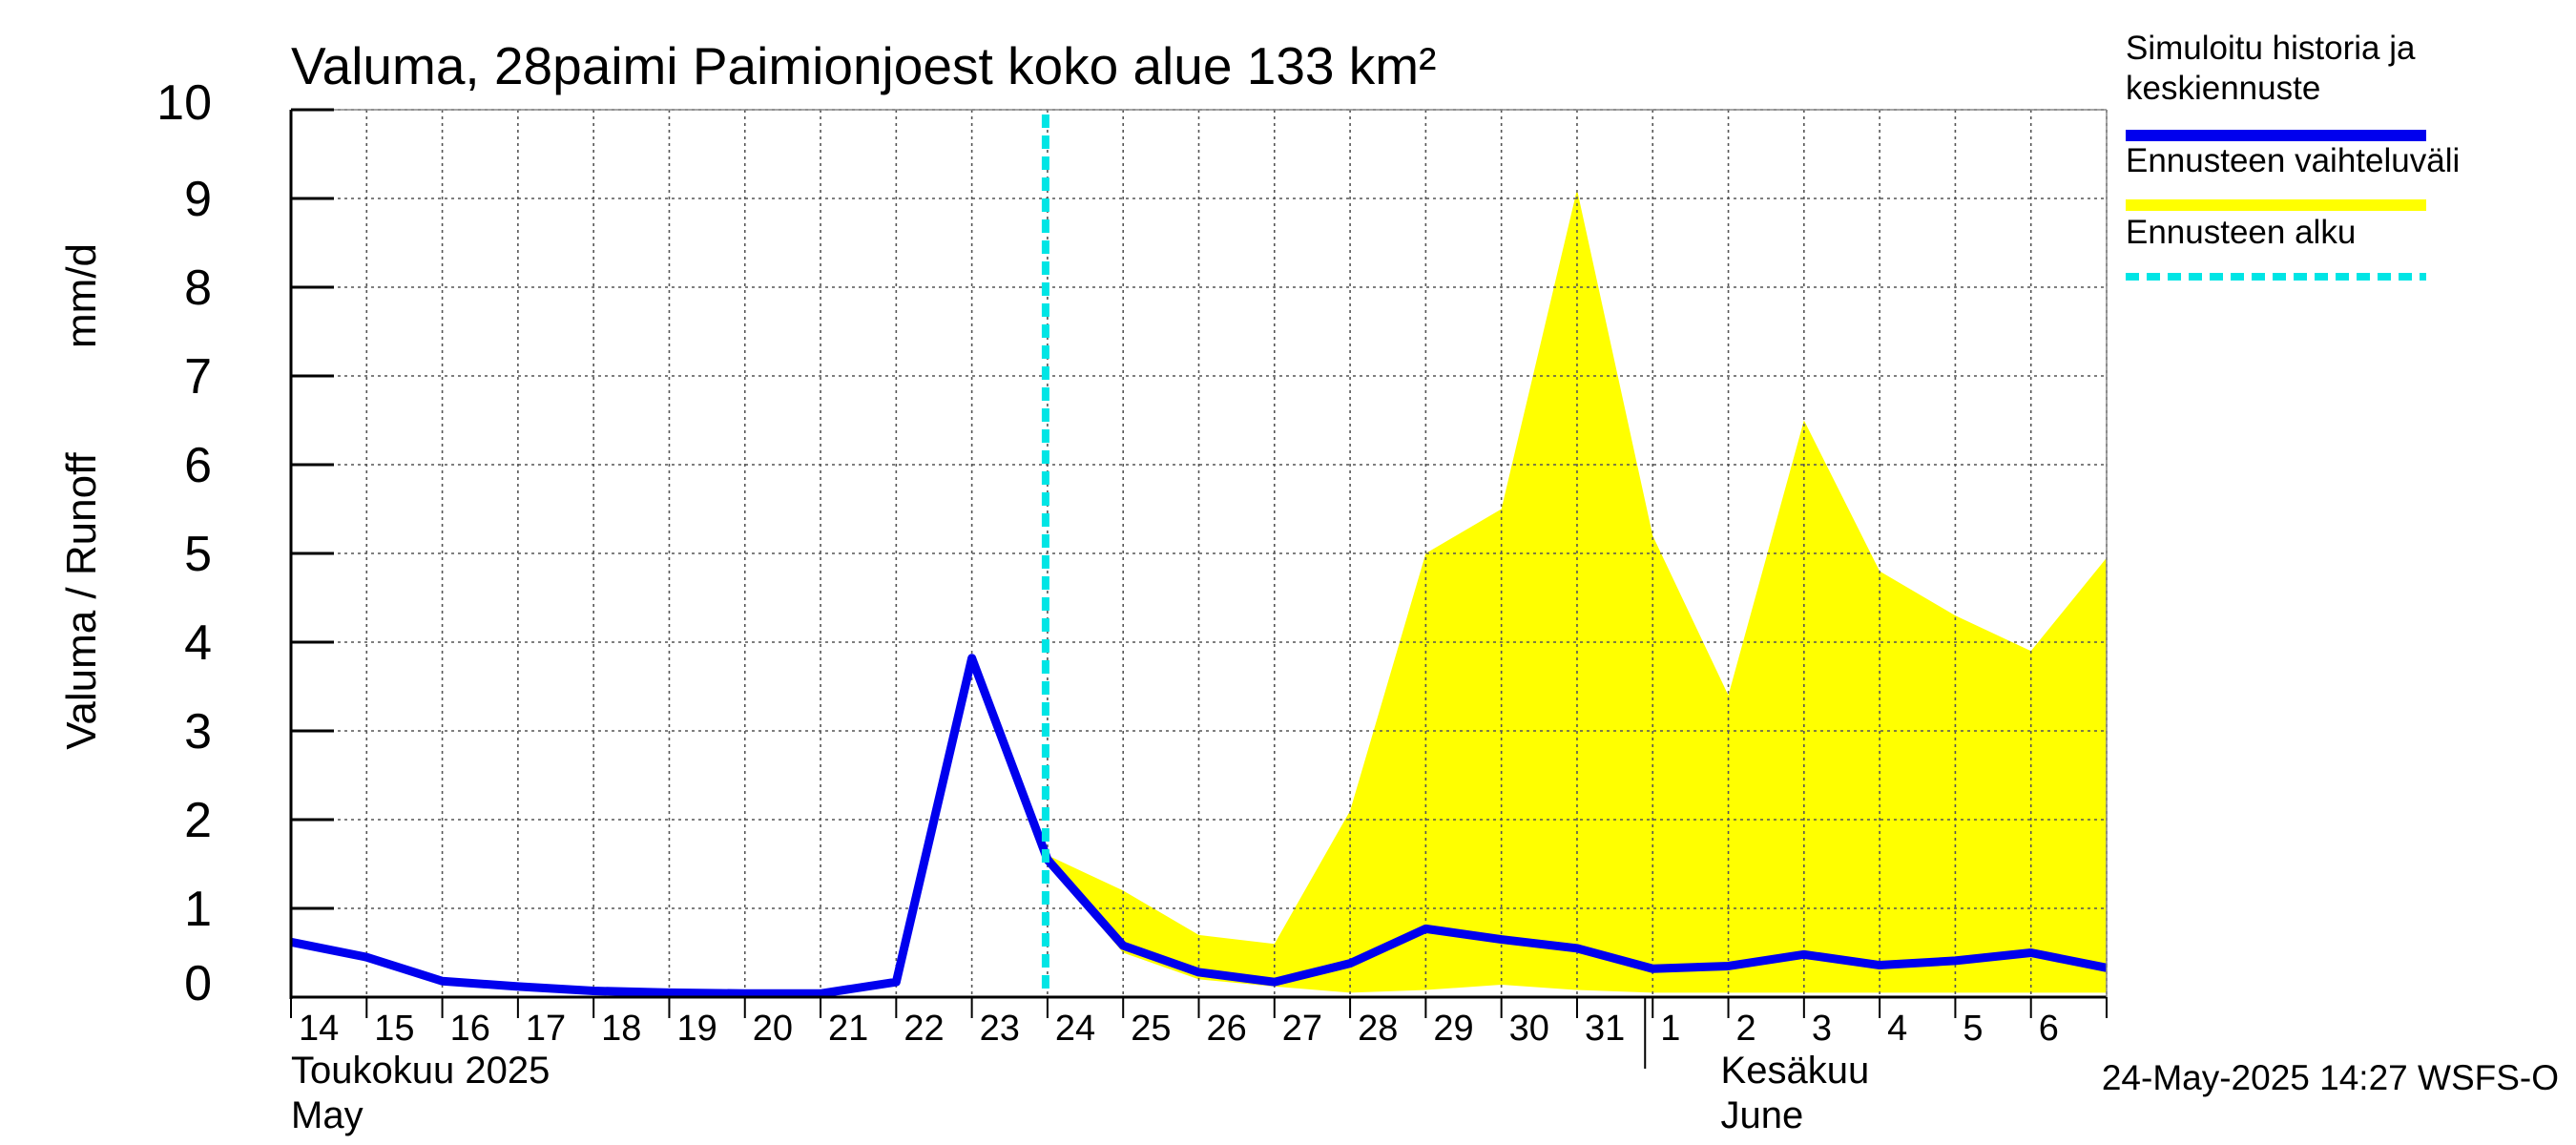  Describe the element at coordinates (198, 199) in the screenshot. I see `y-tick-label: 9` at that location.